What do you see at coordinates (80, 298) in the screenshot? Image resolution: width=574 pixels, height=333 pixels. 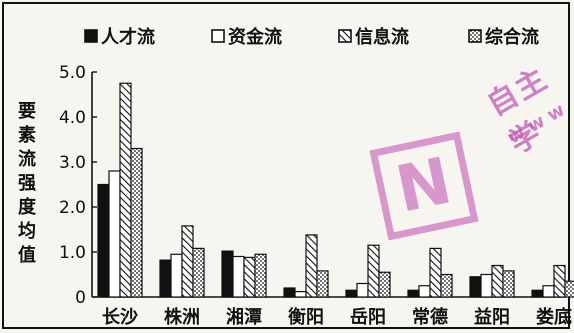 I see `y-tick-label: 0` at bounding box center [80, 298].